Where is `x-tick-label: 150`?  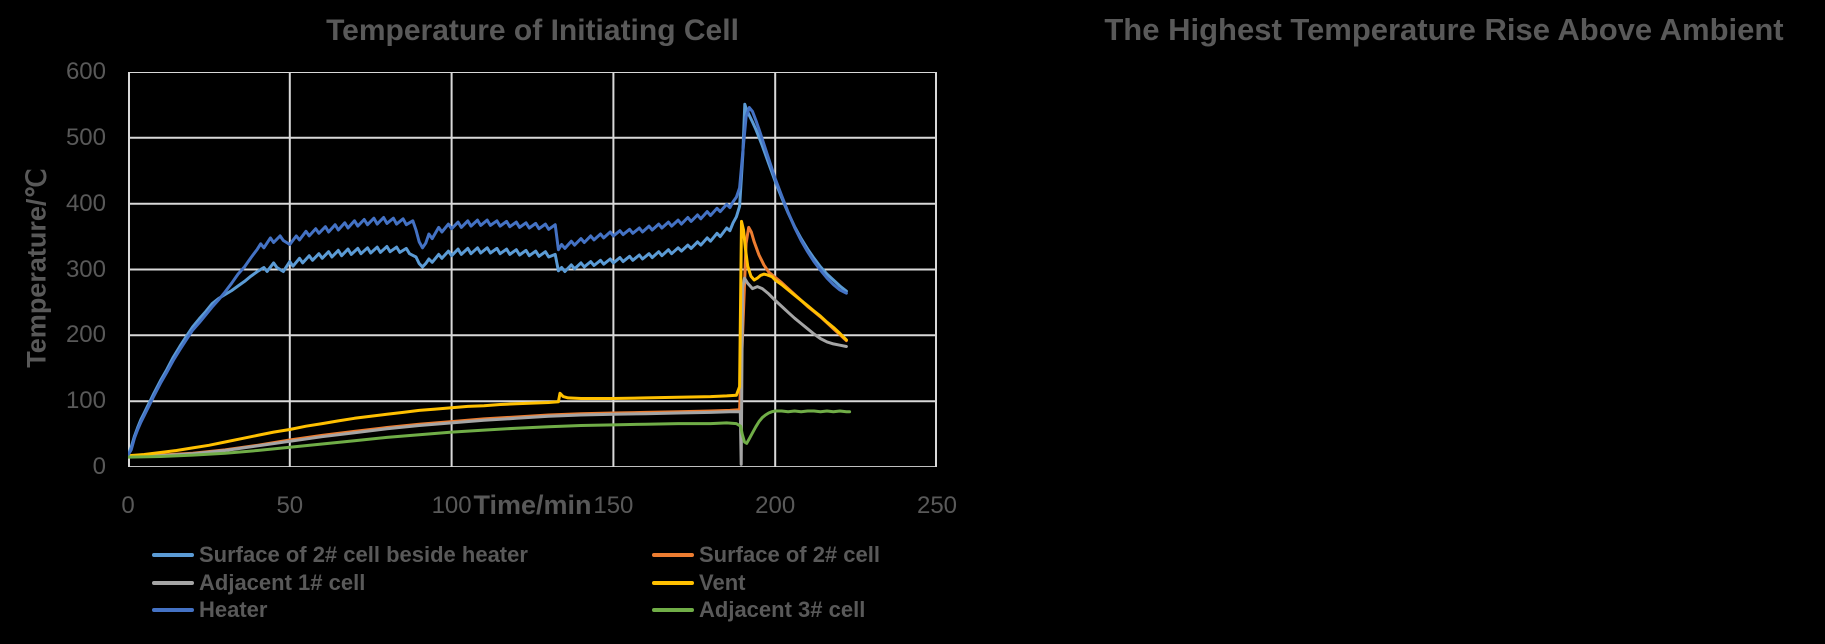 x-tick-label: 150 is located at coordinates (613, 505).